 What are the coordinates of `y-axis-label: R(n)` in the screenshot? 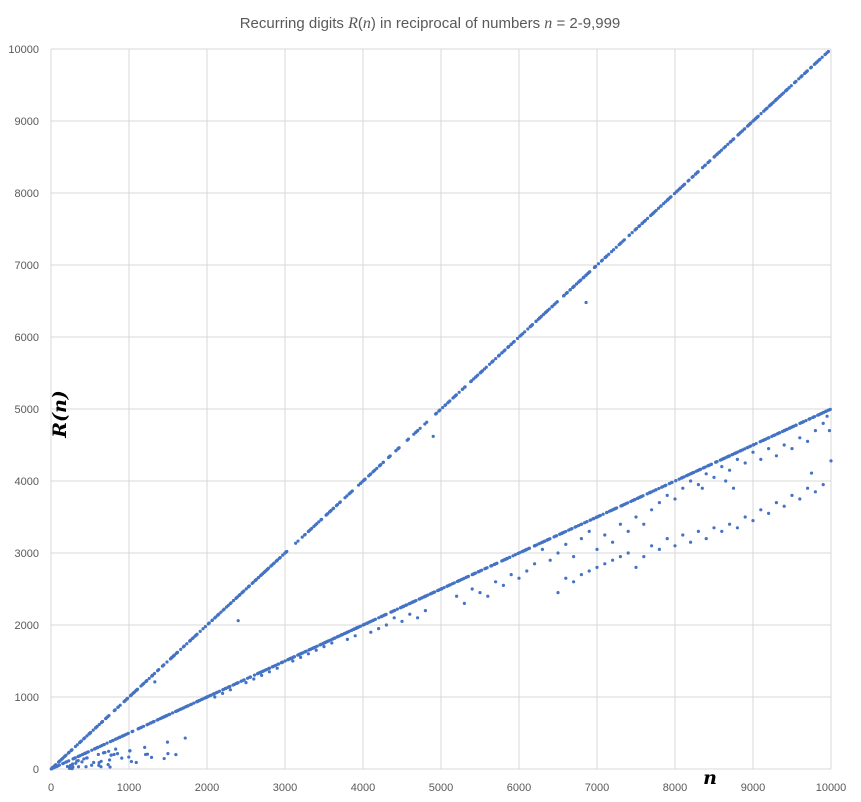 It's located at (60, 414).